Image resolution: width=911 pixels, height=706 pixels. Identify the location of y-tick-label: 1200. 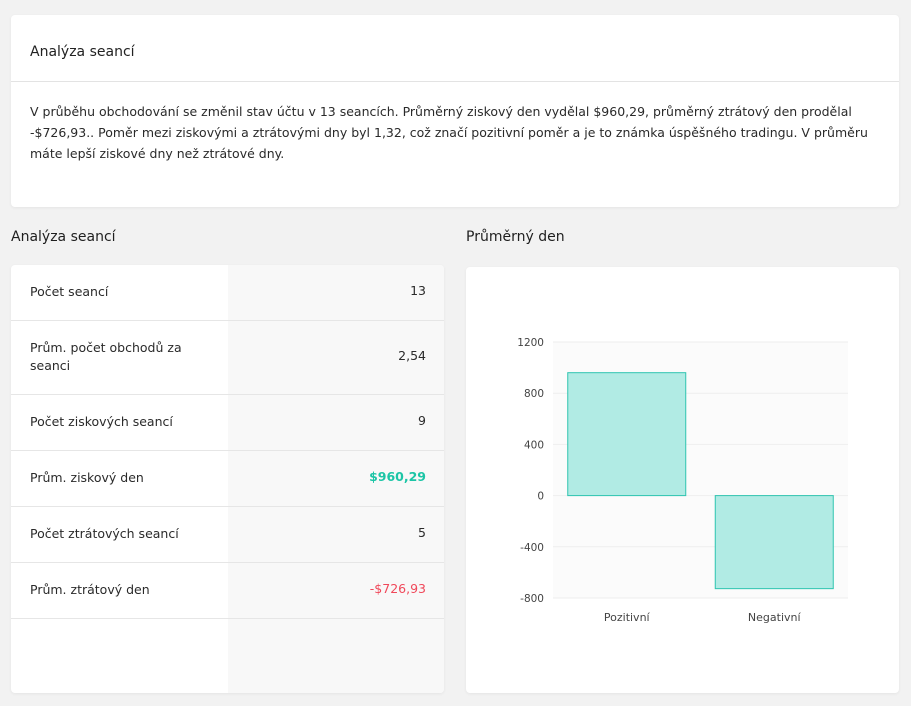
(530, 343).